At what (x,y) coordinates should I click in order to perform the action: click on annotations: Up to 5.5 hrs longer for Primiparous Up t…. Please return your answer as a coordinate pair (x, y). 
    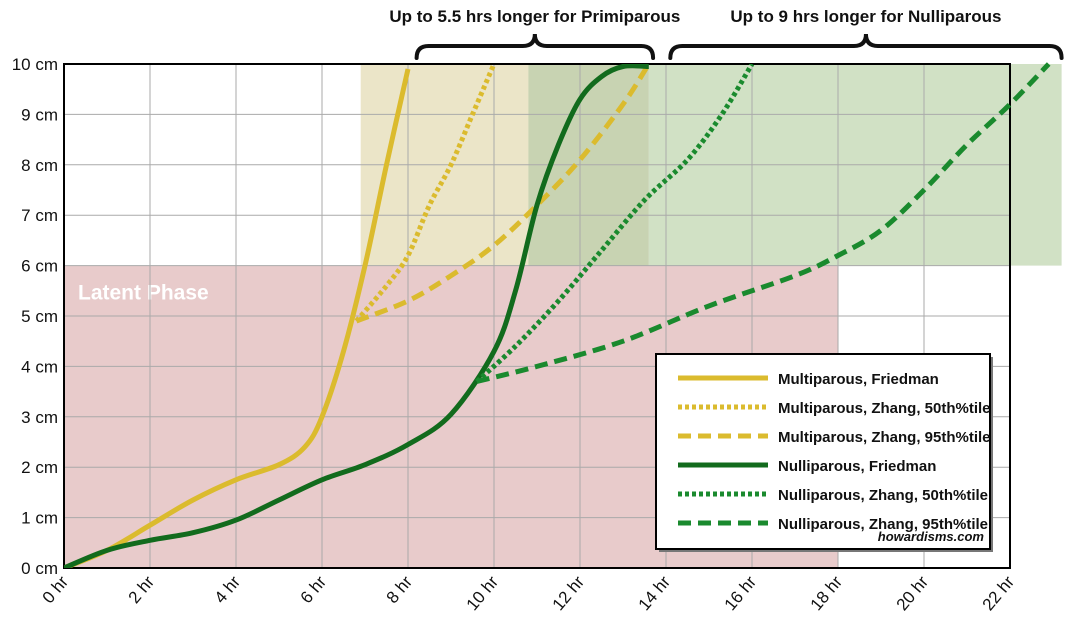
    Looking at the image, I should click on (726, 33).